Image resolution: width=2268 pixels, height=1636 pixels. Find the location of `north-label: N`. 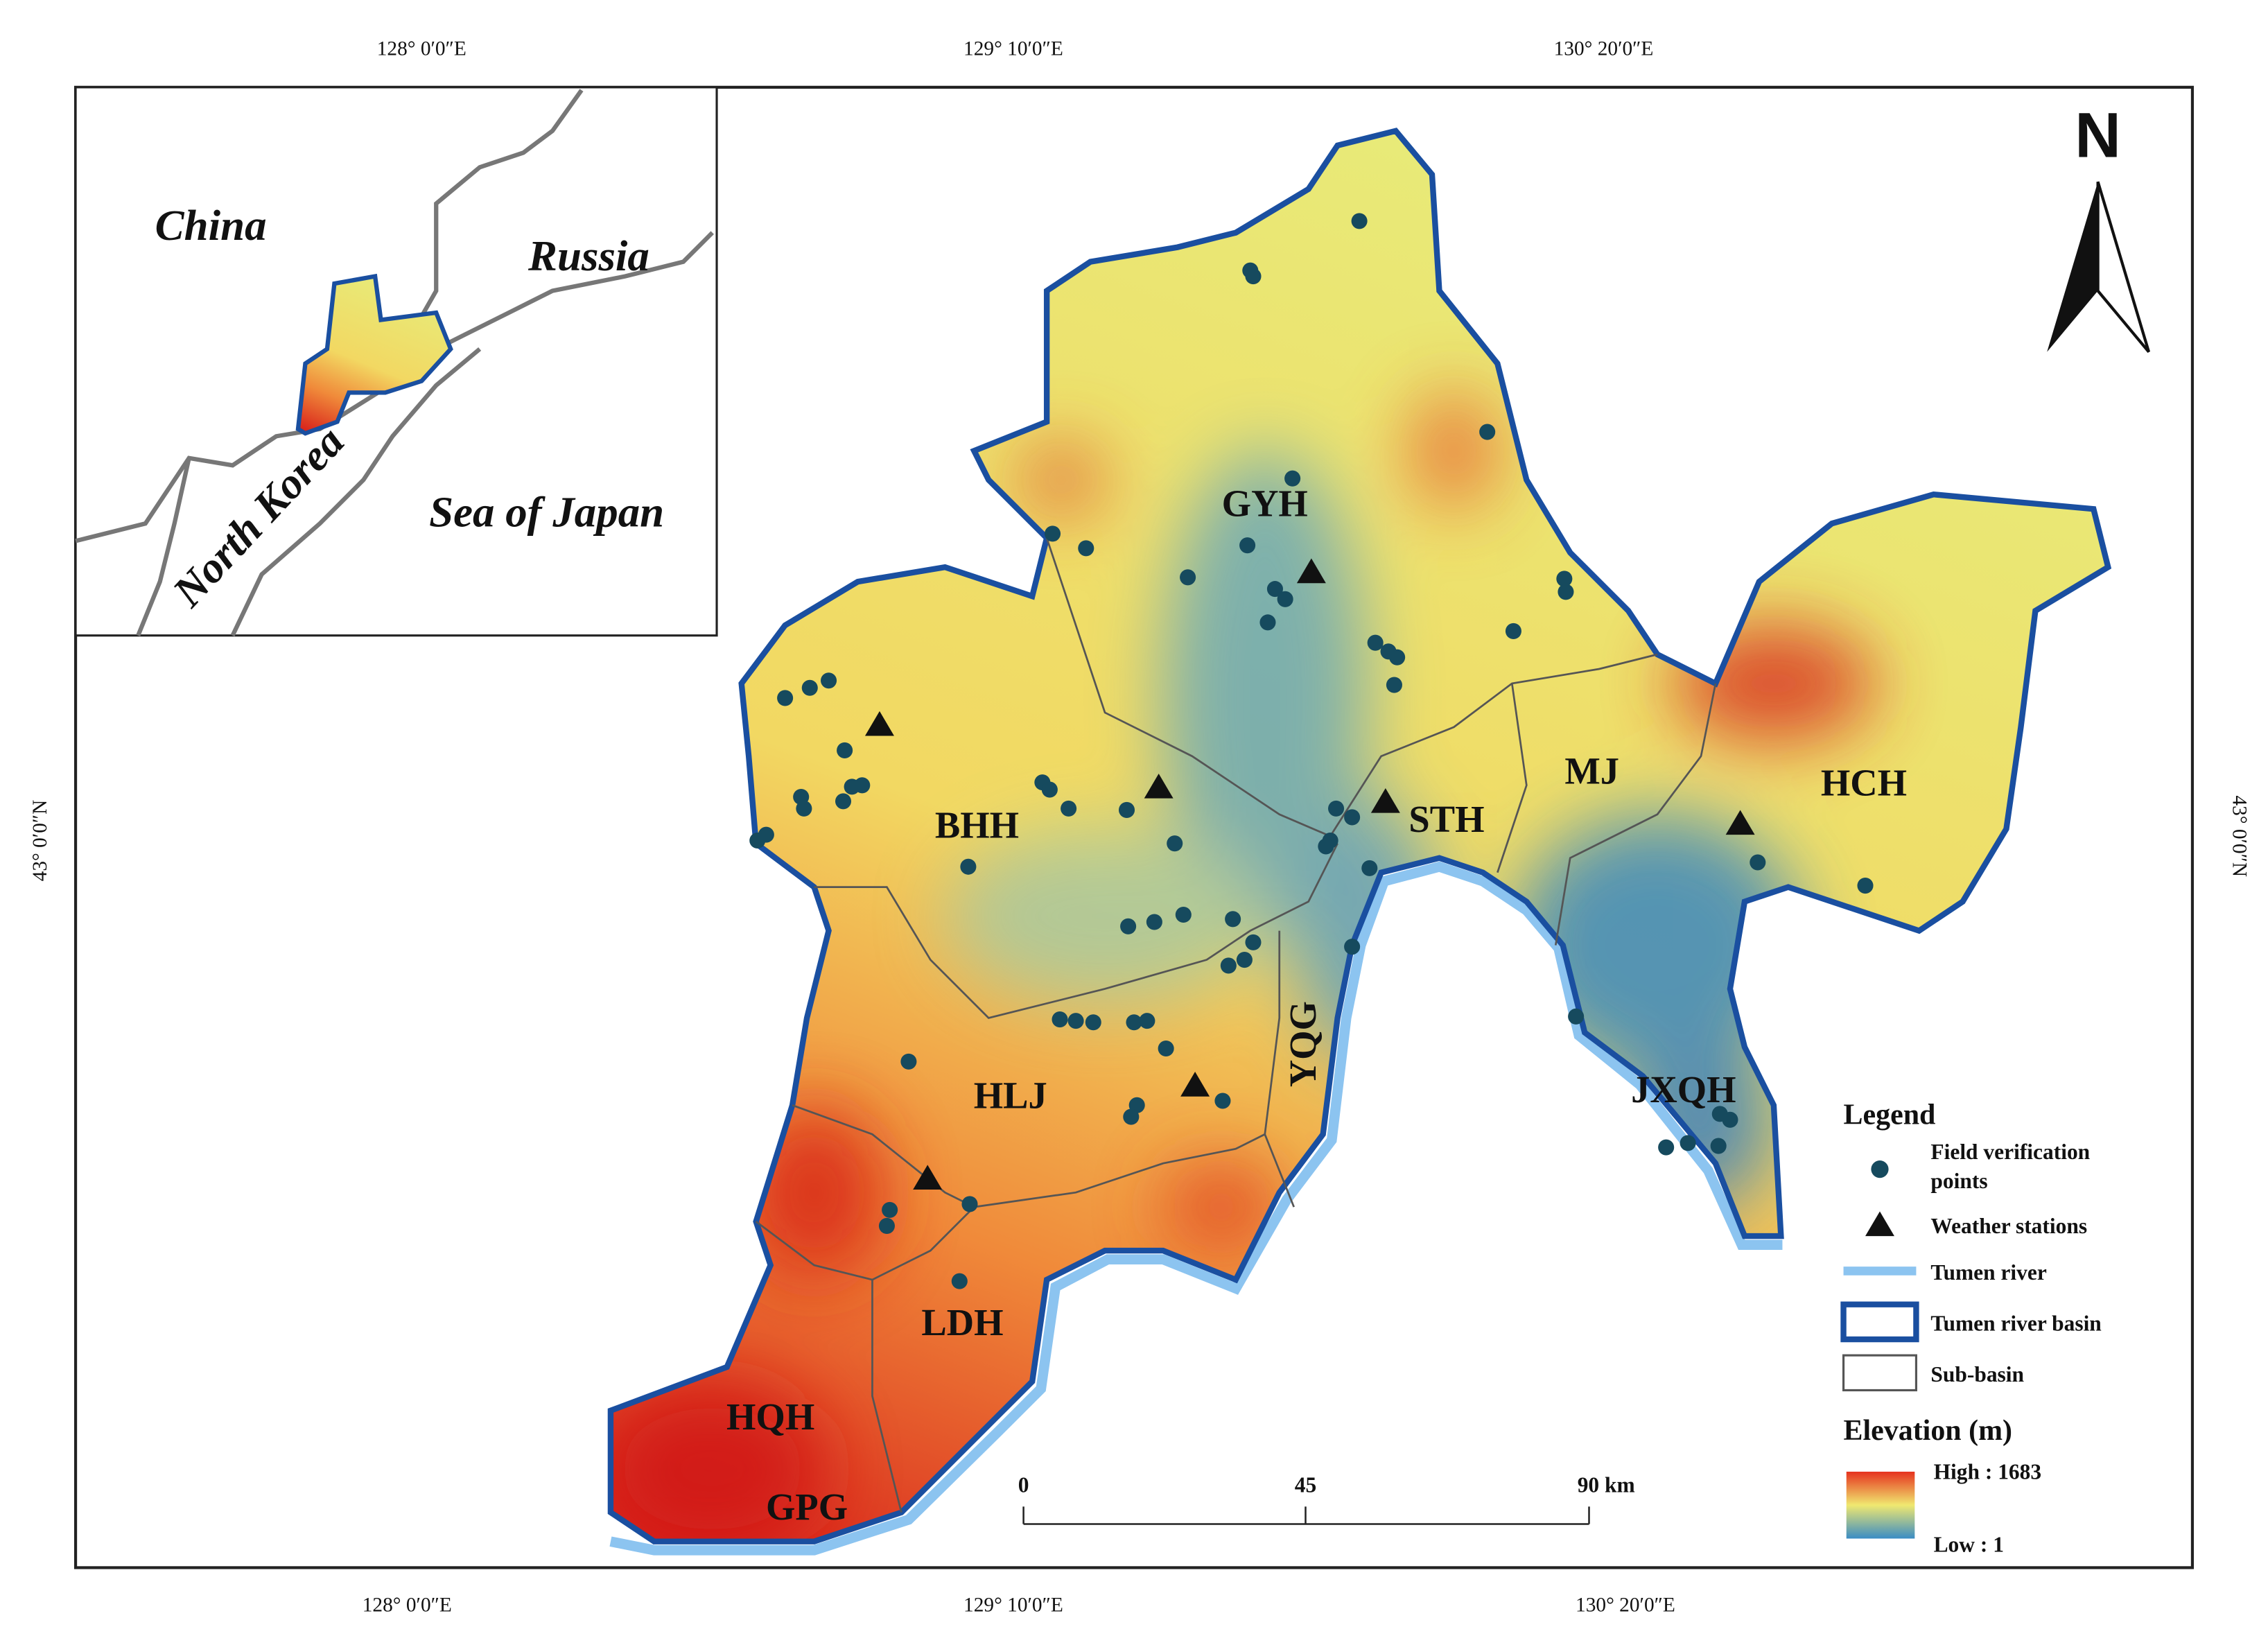

north-label: N is located at coordinates (2098, 135).